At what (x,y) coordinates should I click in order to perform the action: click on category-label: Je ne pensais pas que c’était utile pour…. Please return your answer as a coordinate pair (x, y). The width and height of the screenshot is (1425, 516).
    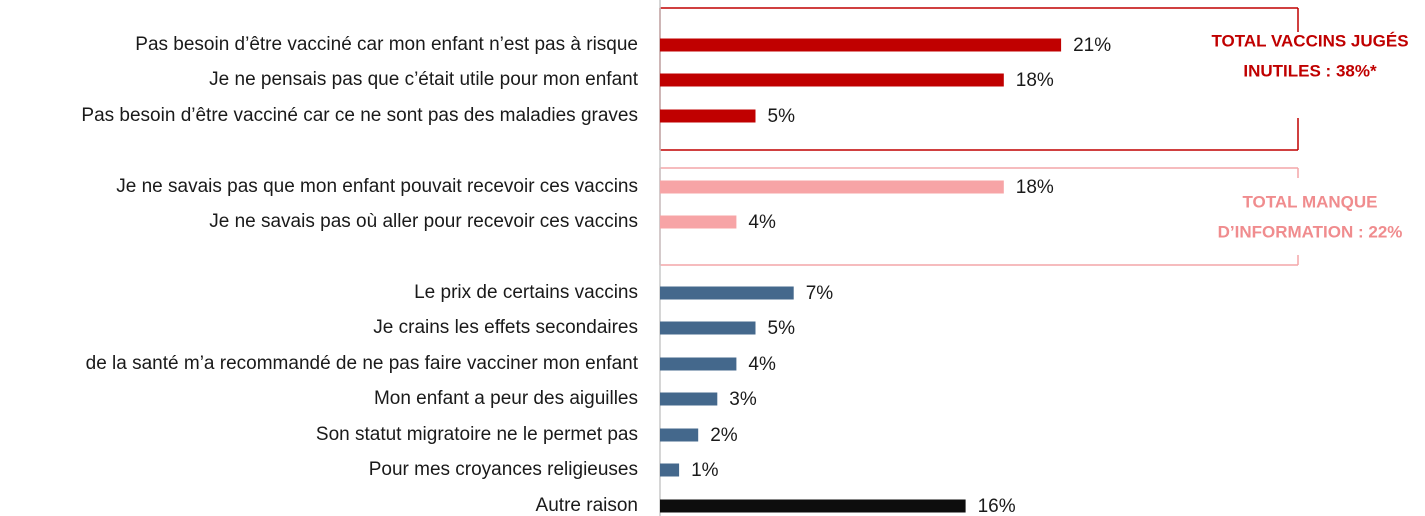
    Looking at the image, I should click on (424, 79).